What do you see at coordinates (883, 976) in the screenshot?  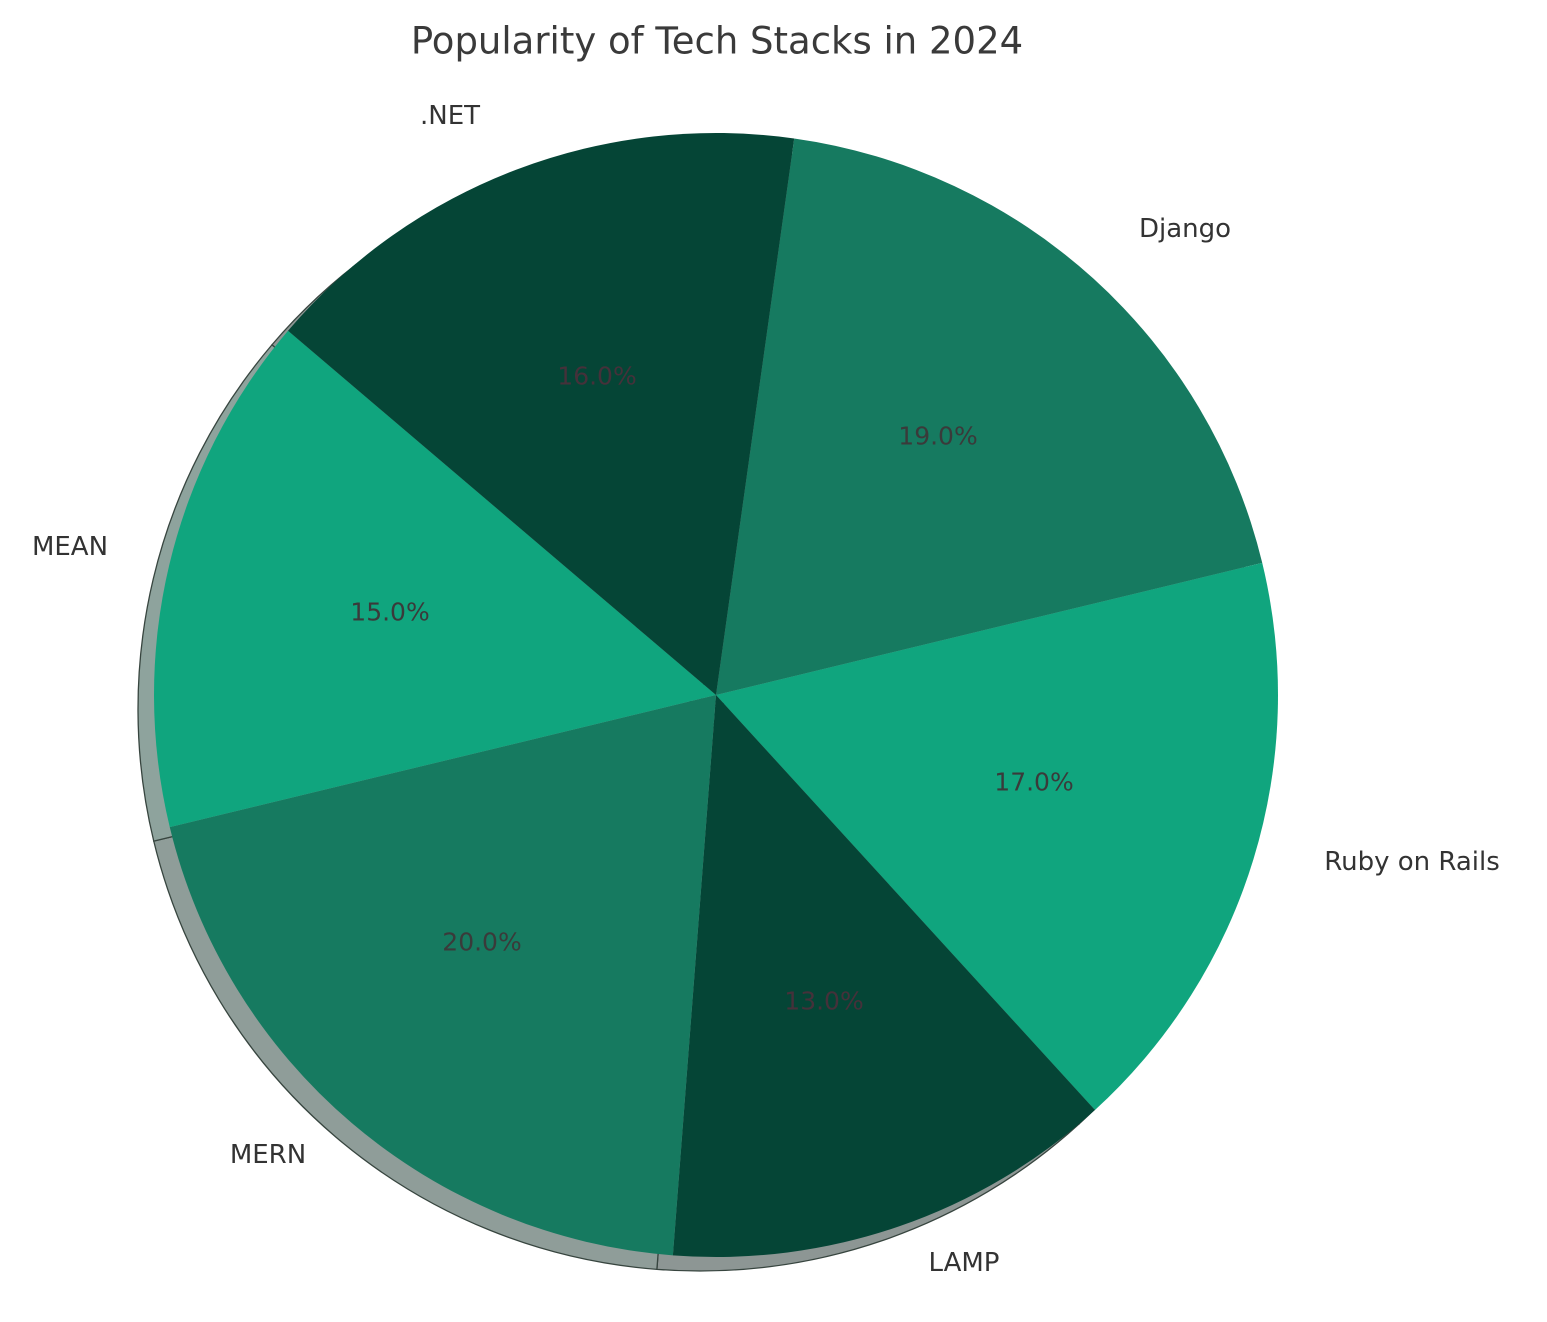 I see `pie-slice-lamp` at bounding box center [883, 976].